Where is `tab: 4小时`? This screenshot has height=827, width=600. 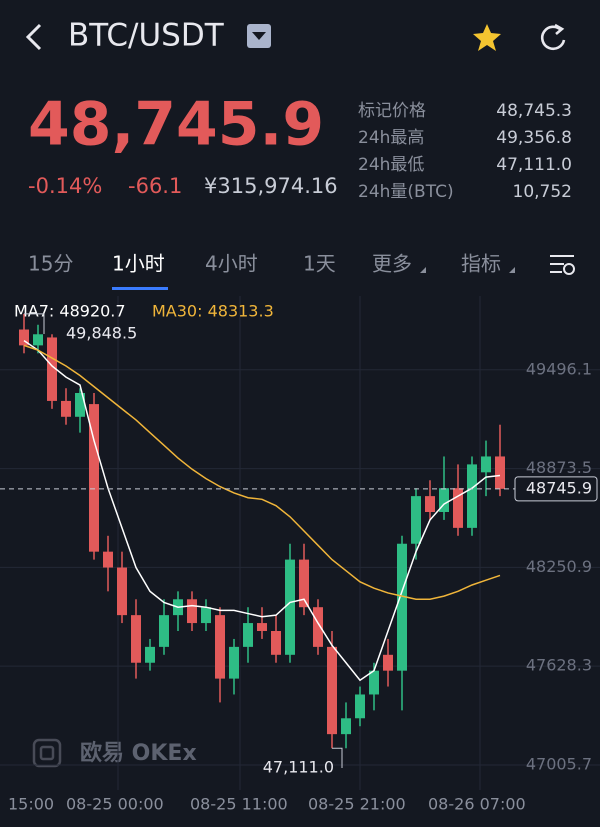 tab: 4小时 is located at coordinates (231, 264).